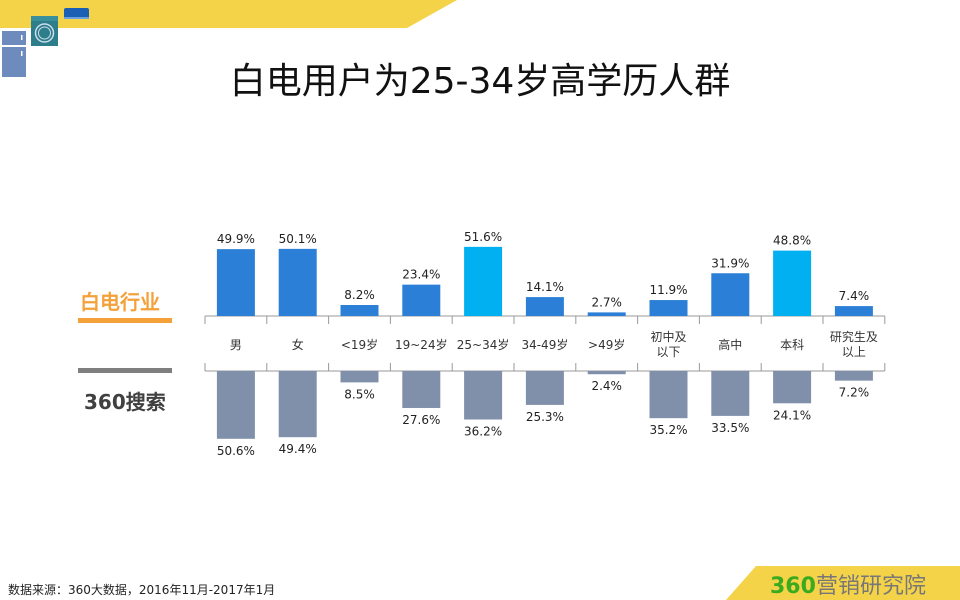 The width and height of the screenshot is (960, 600). What do you see at coordinates (421, 344) in the screenshot?
I see `category-label: 19~24岁` at bounding box center [421, 344].